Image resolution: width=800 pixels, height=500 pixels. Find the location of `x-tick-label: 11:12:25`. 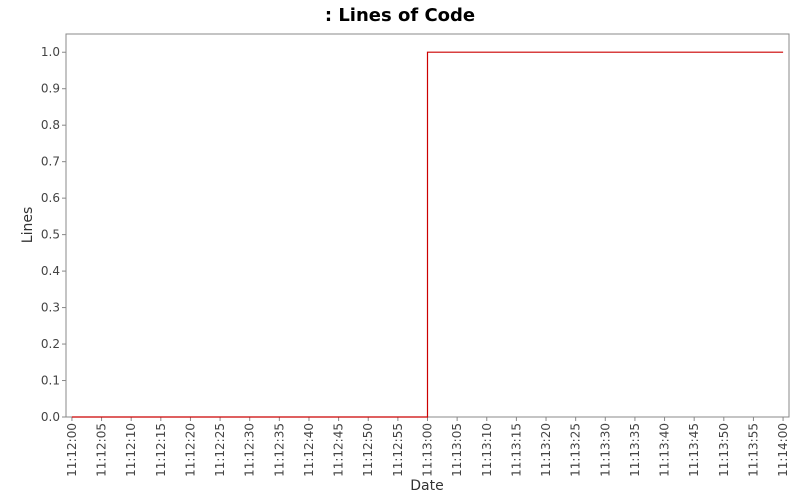

x-tick-label: 11:12:25 is located at coordinates (220, 450).